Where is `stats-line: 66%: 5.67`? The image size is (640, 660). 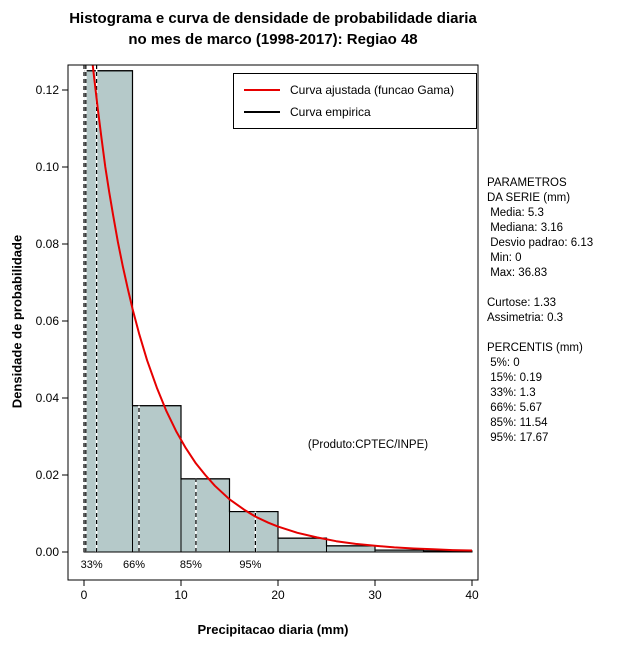 stats-line: 66%: 5.67 is located at coordinates (514, 408).